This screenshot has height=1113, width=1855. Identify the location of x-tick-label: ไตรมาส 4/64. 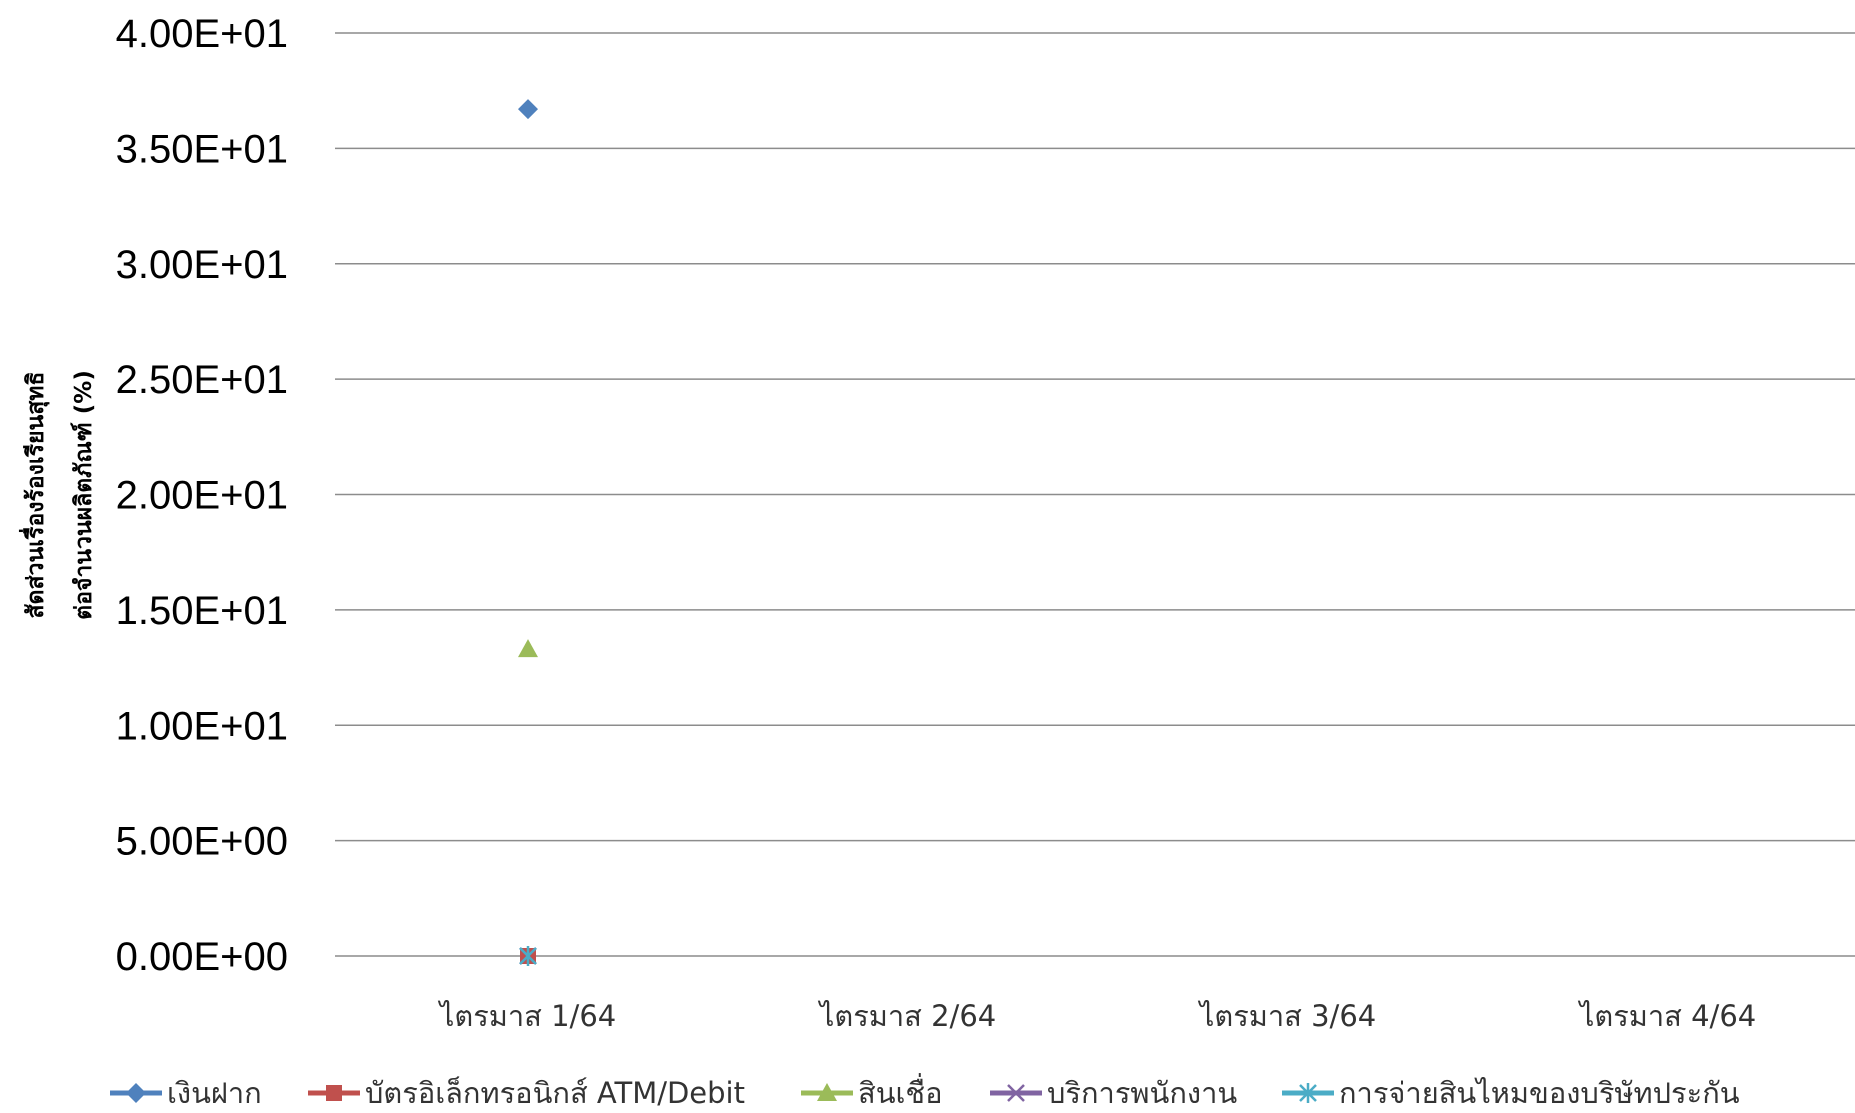
(1667, 1016).